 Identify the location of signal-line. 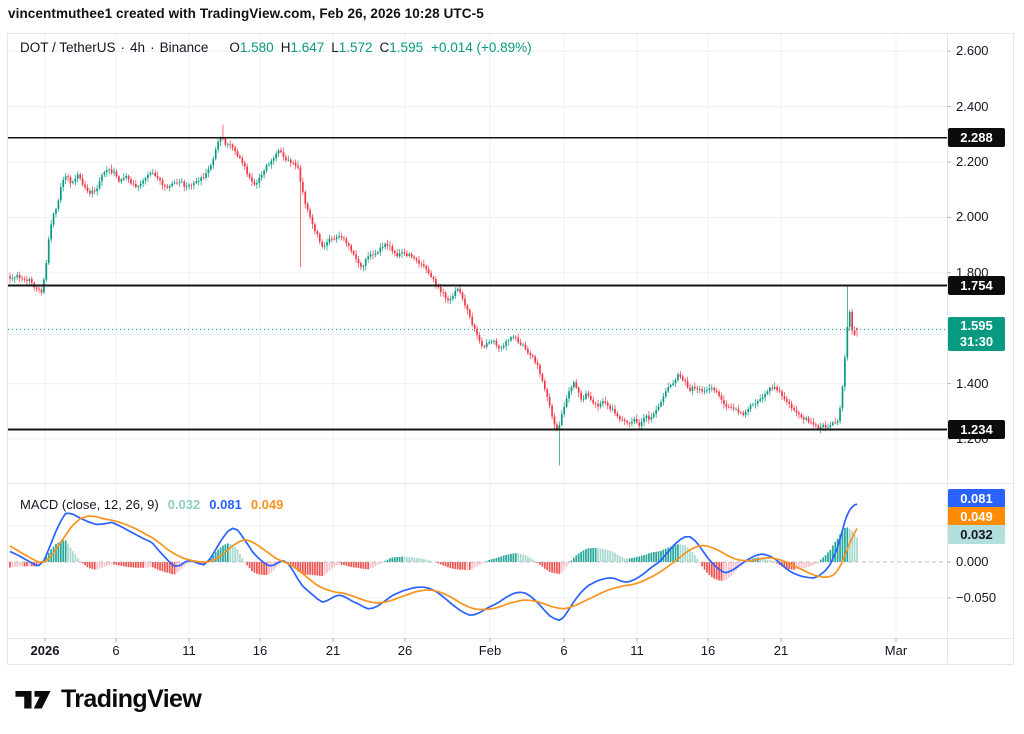
(433, 563).